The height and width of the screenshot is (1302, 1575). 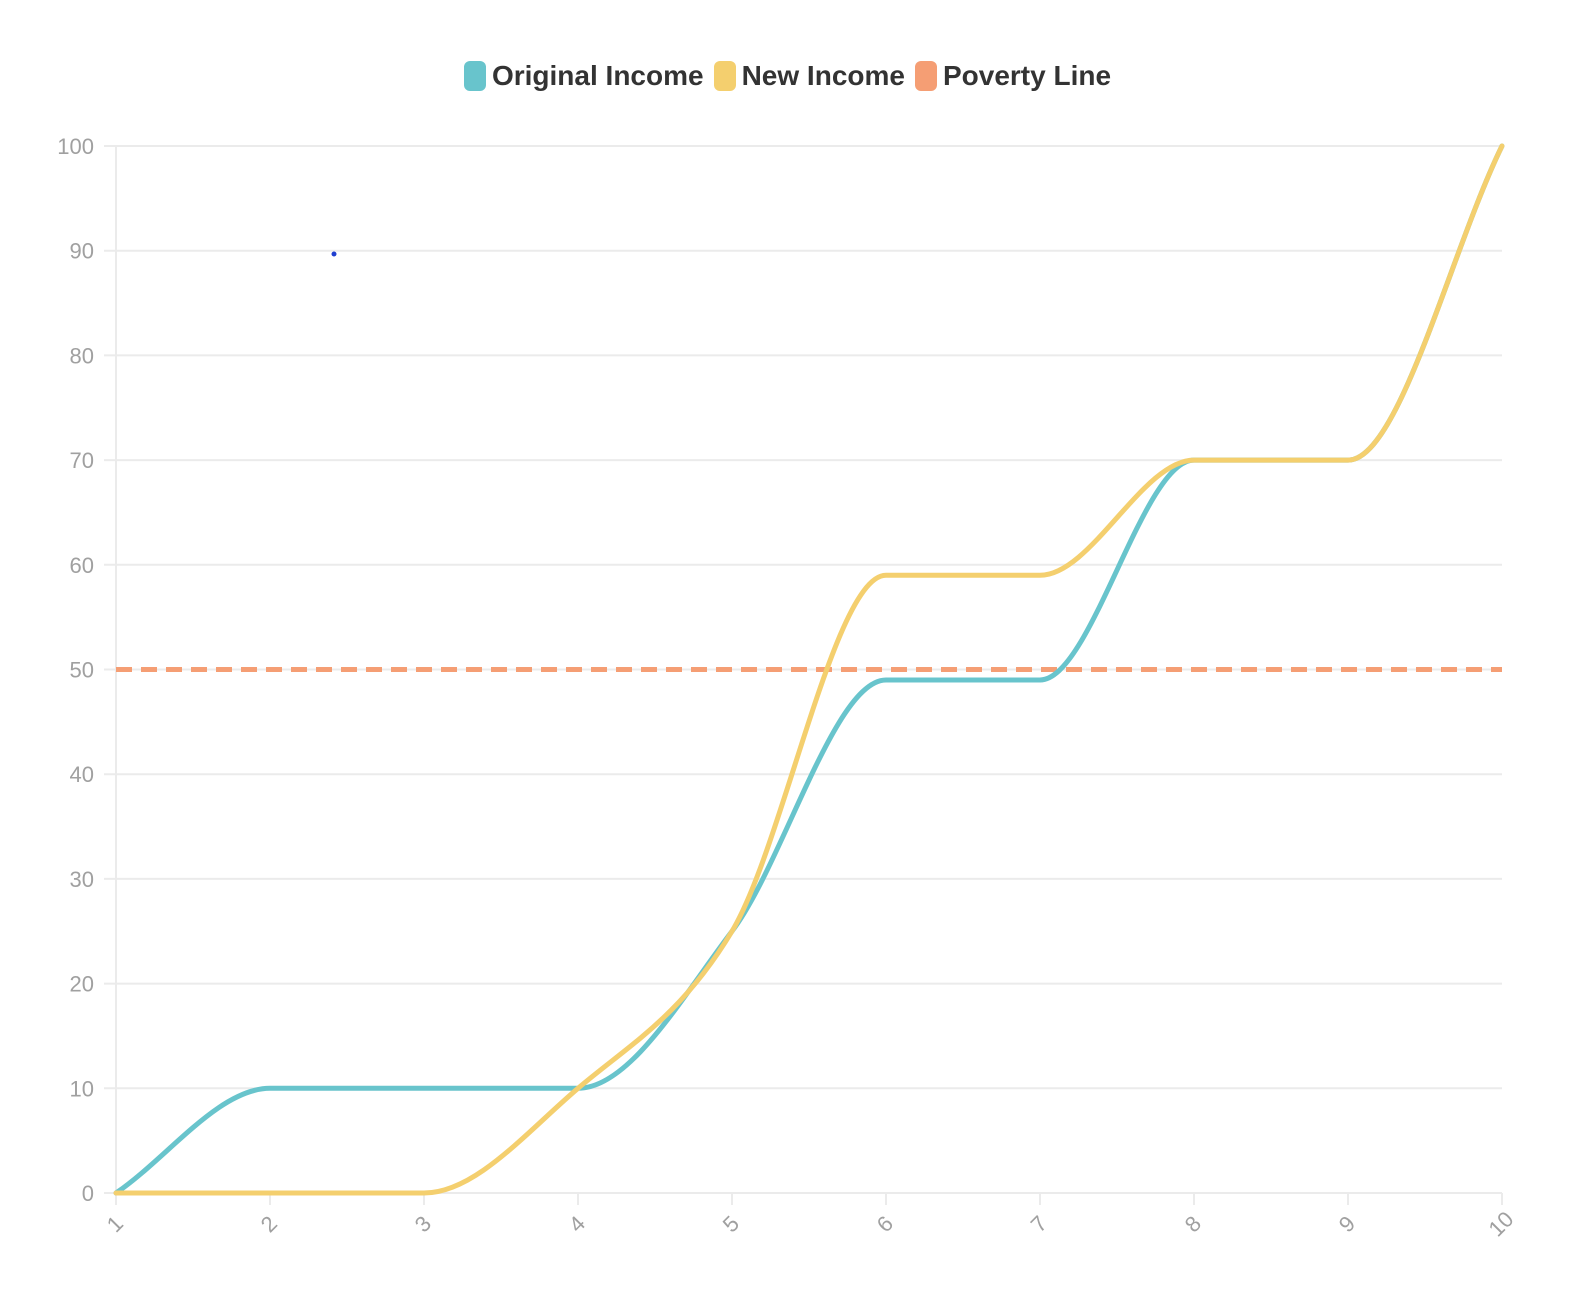 What do you see at coordinates (82, 460) in the screenshot?
I see `y-tick-label: 70` at bounding box center [82, 460].